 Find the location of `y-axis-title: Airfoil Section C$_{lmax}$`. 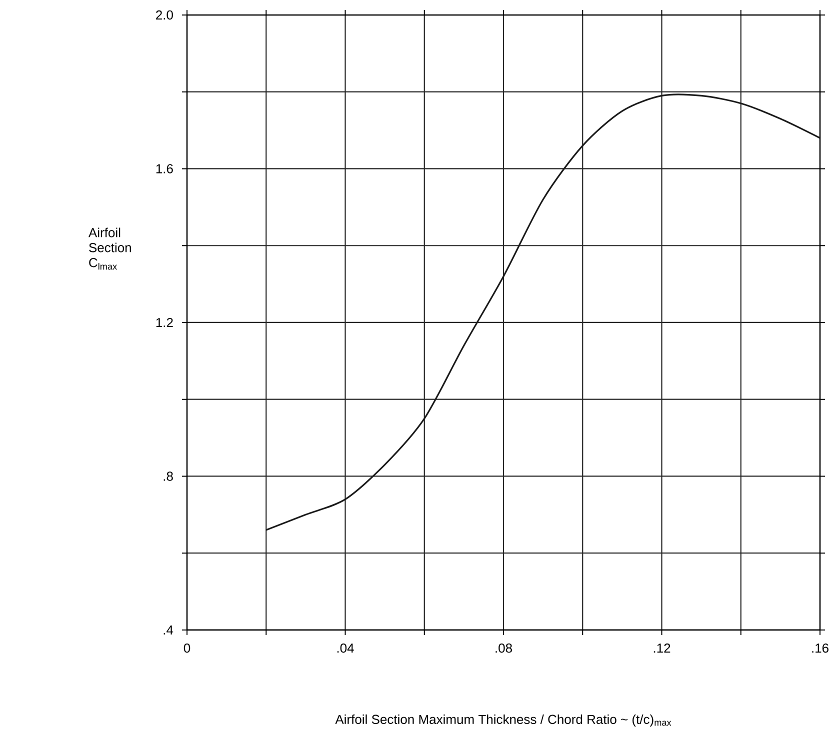

y-axis-title: Airfoil Section C$_{lmax}$ is located at coordinates (109, 249).